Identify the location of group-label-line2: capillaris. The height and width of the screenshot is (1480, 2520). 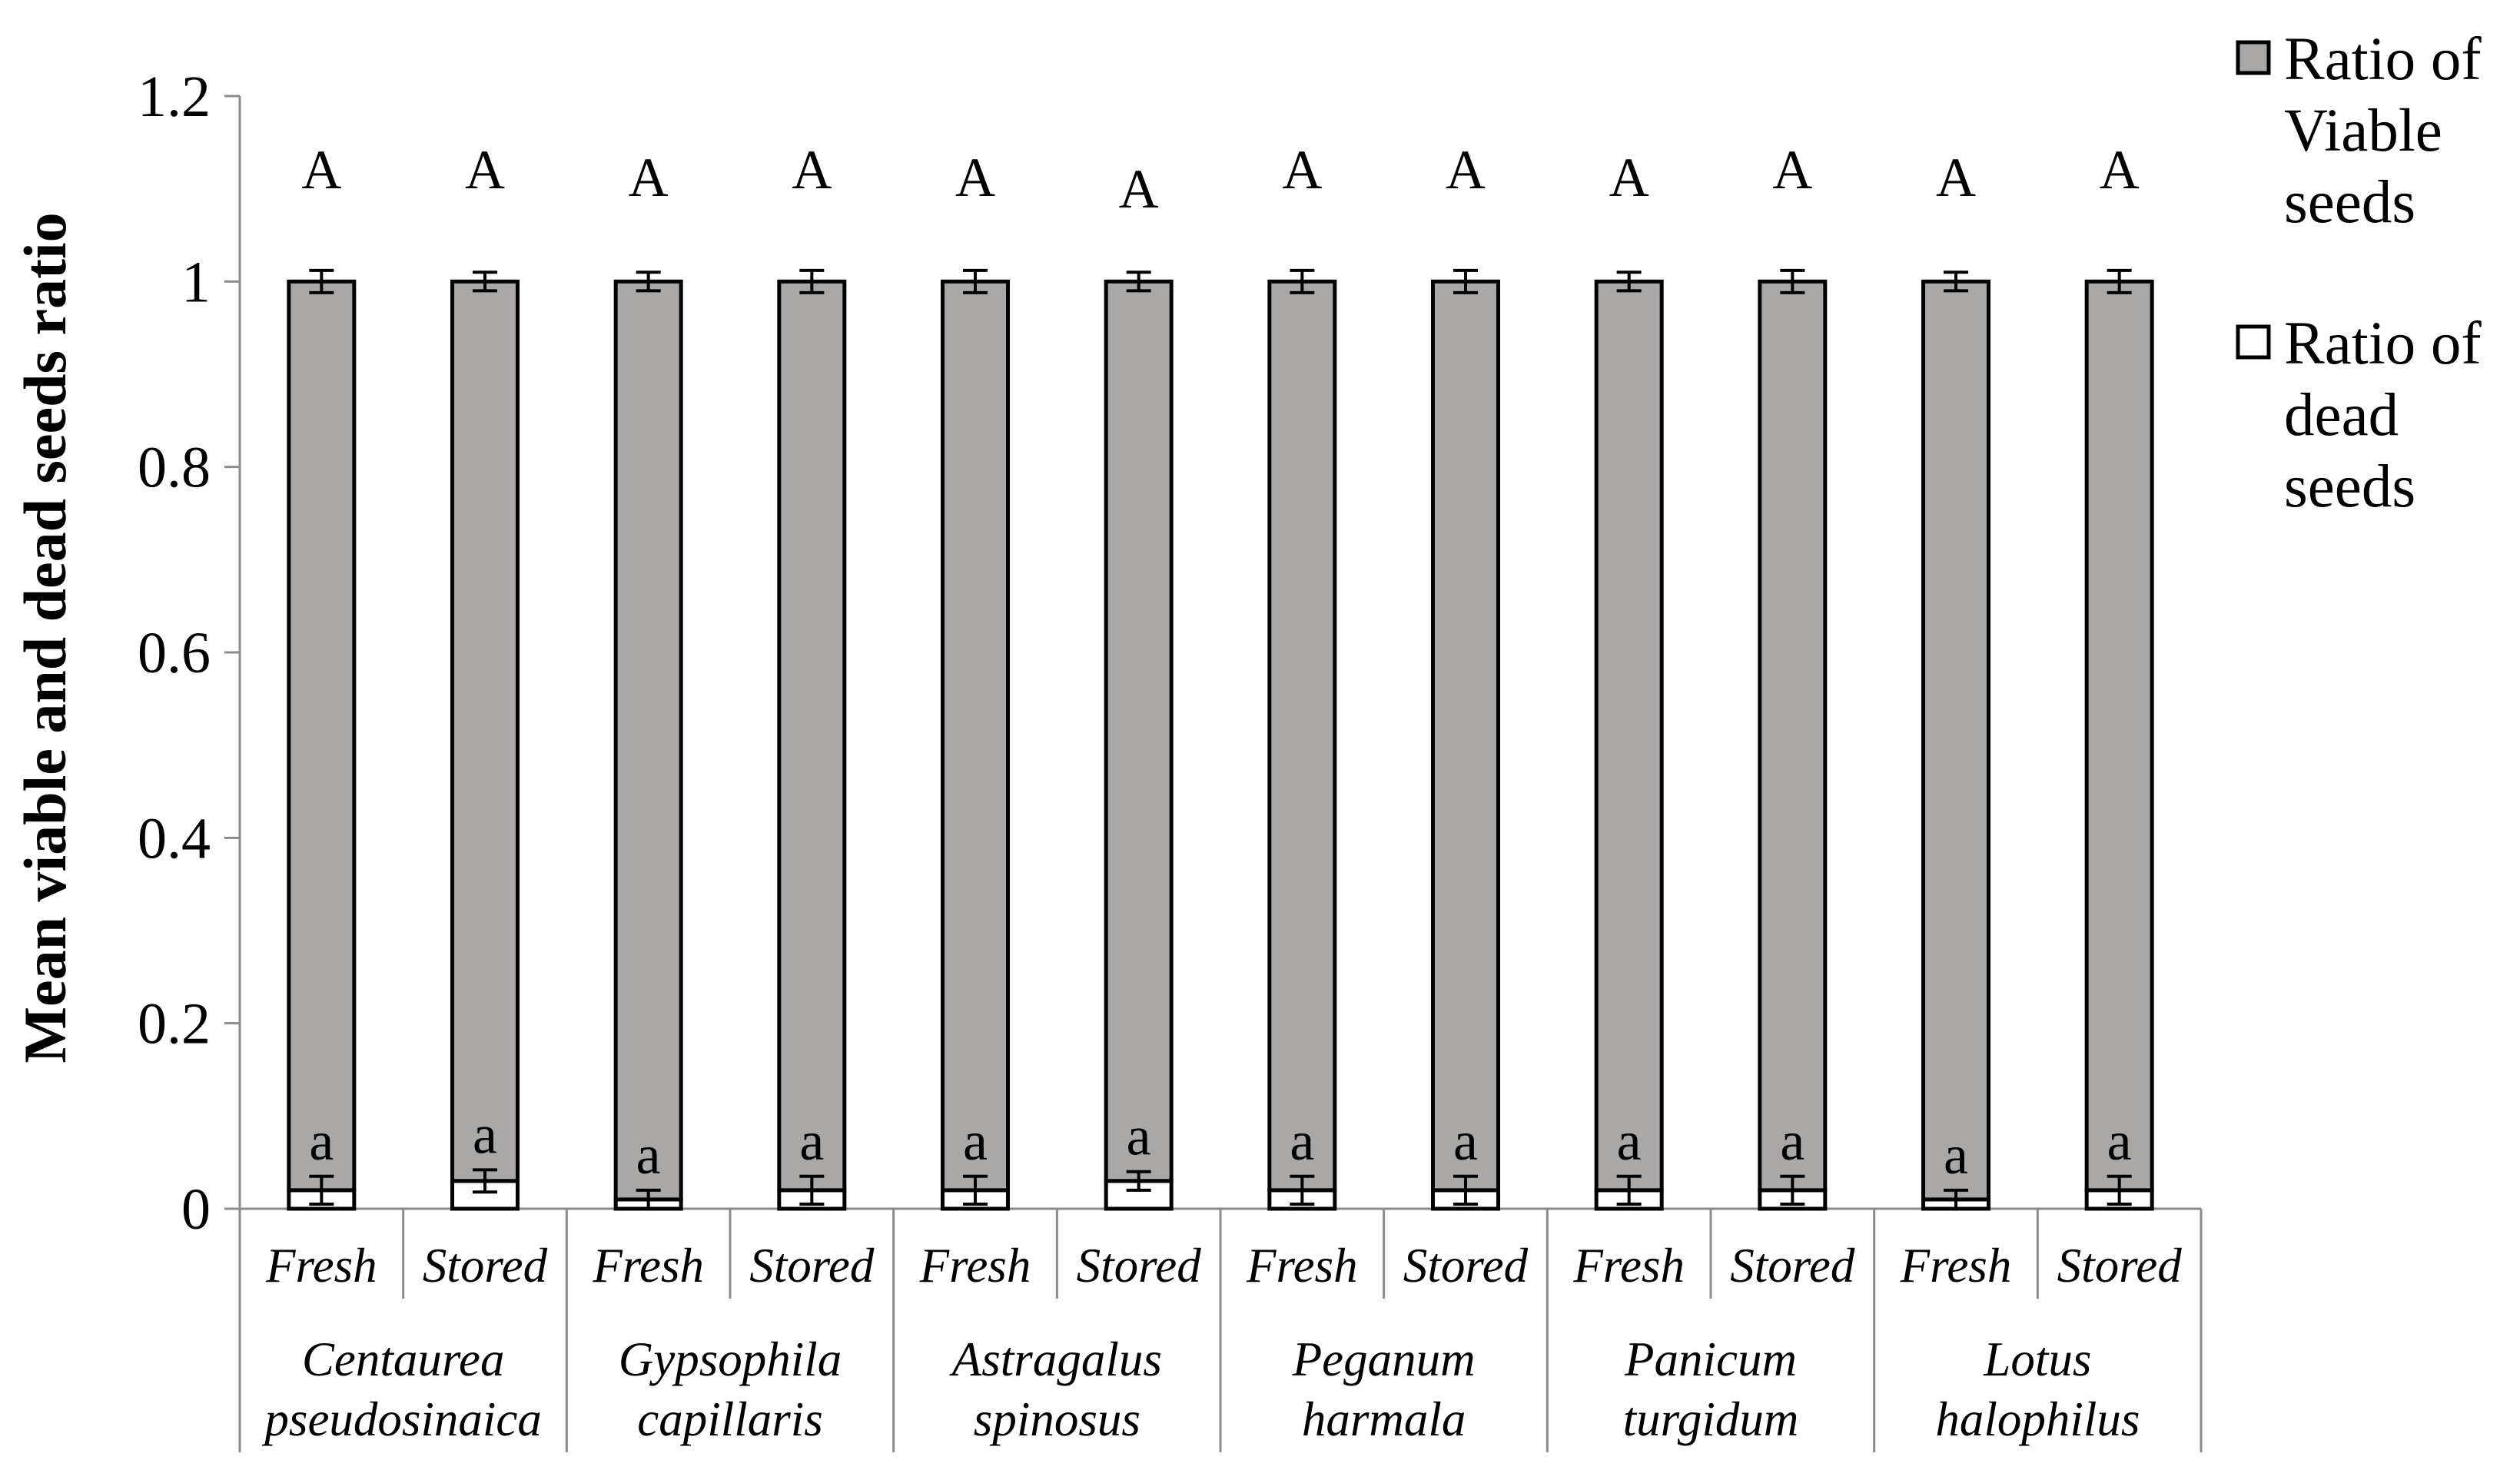
(730, 1419).